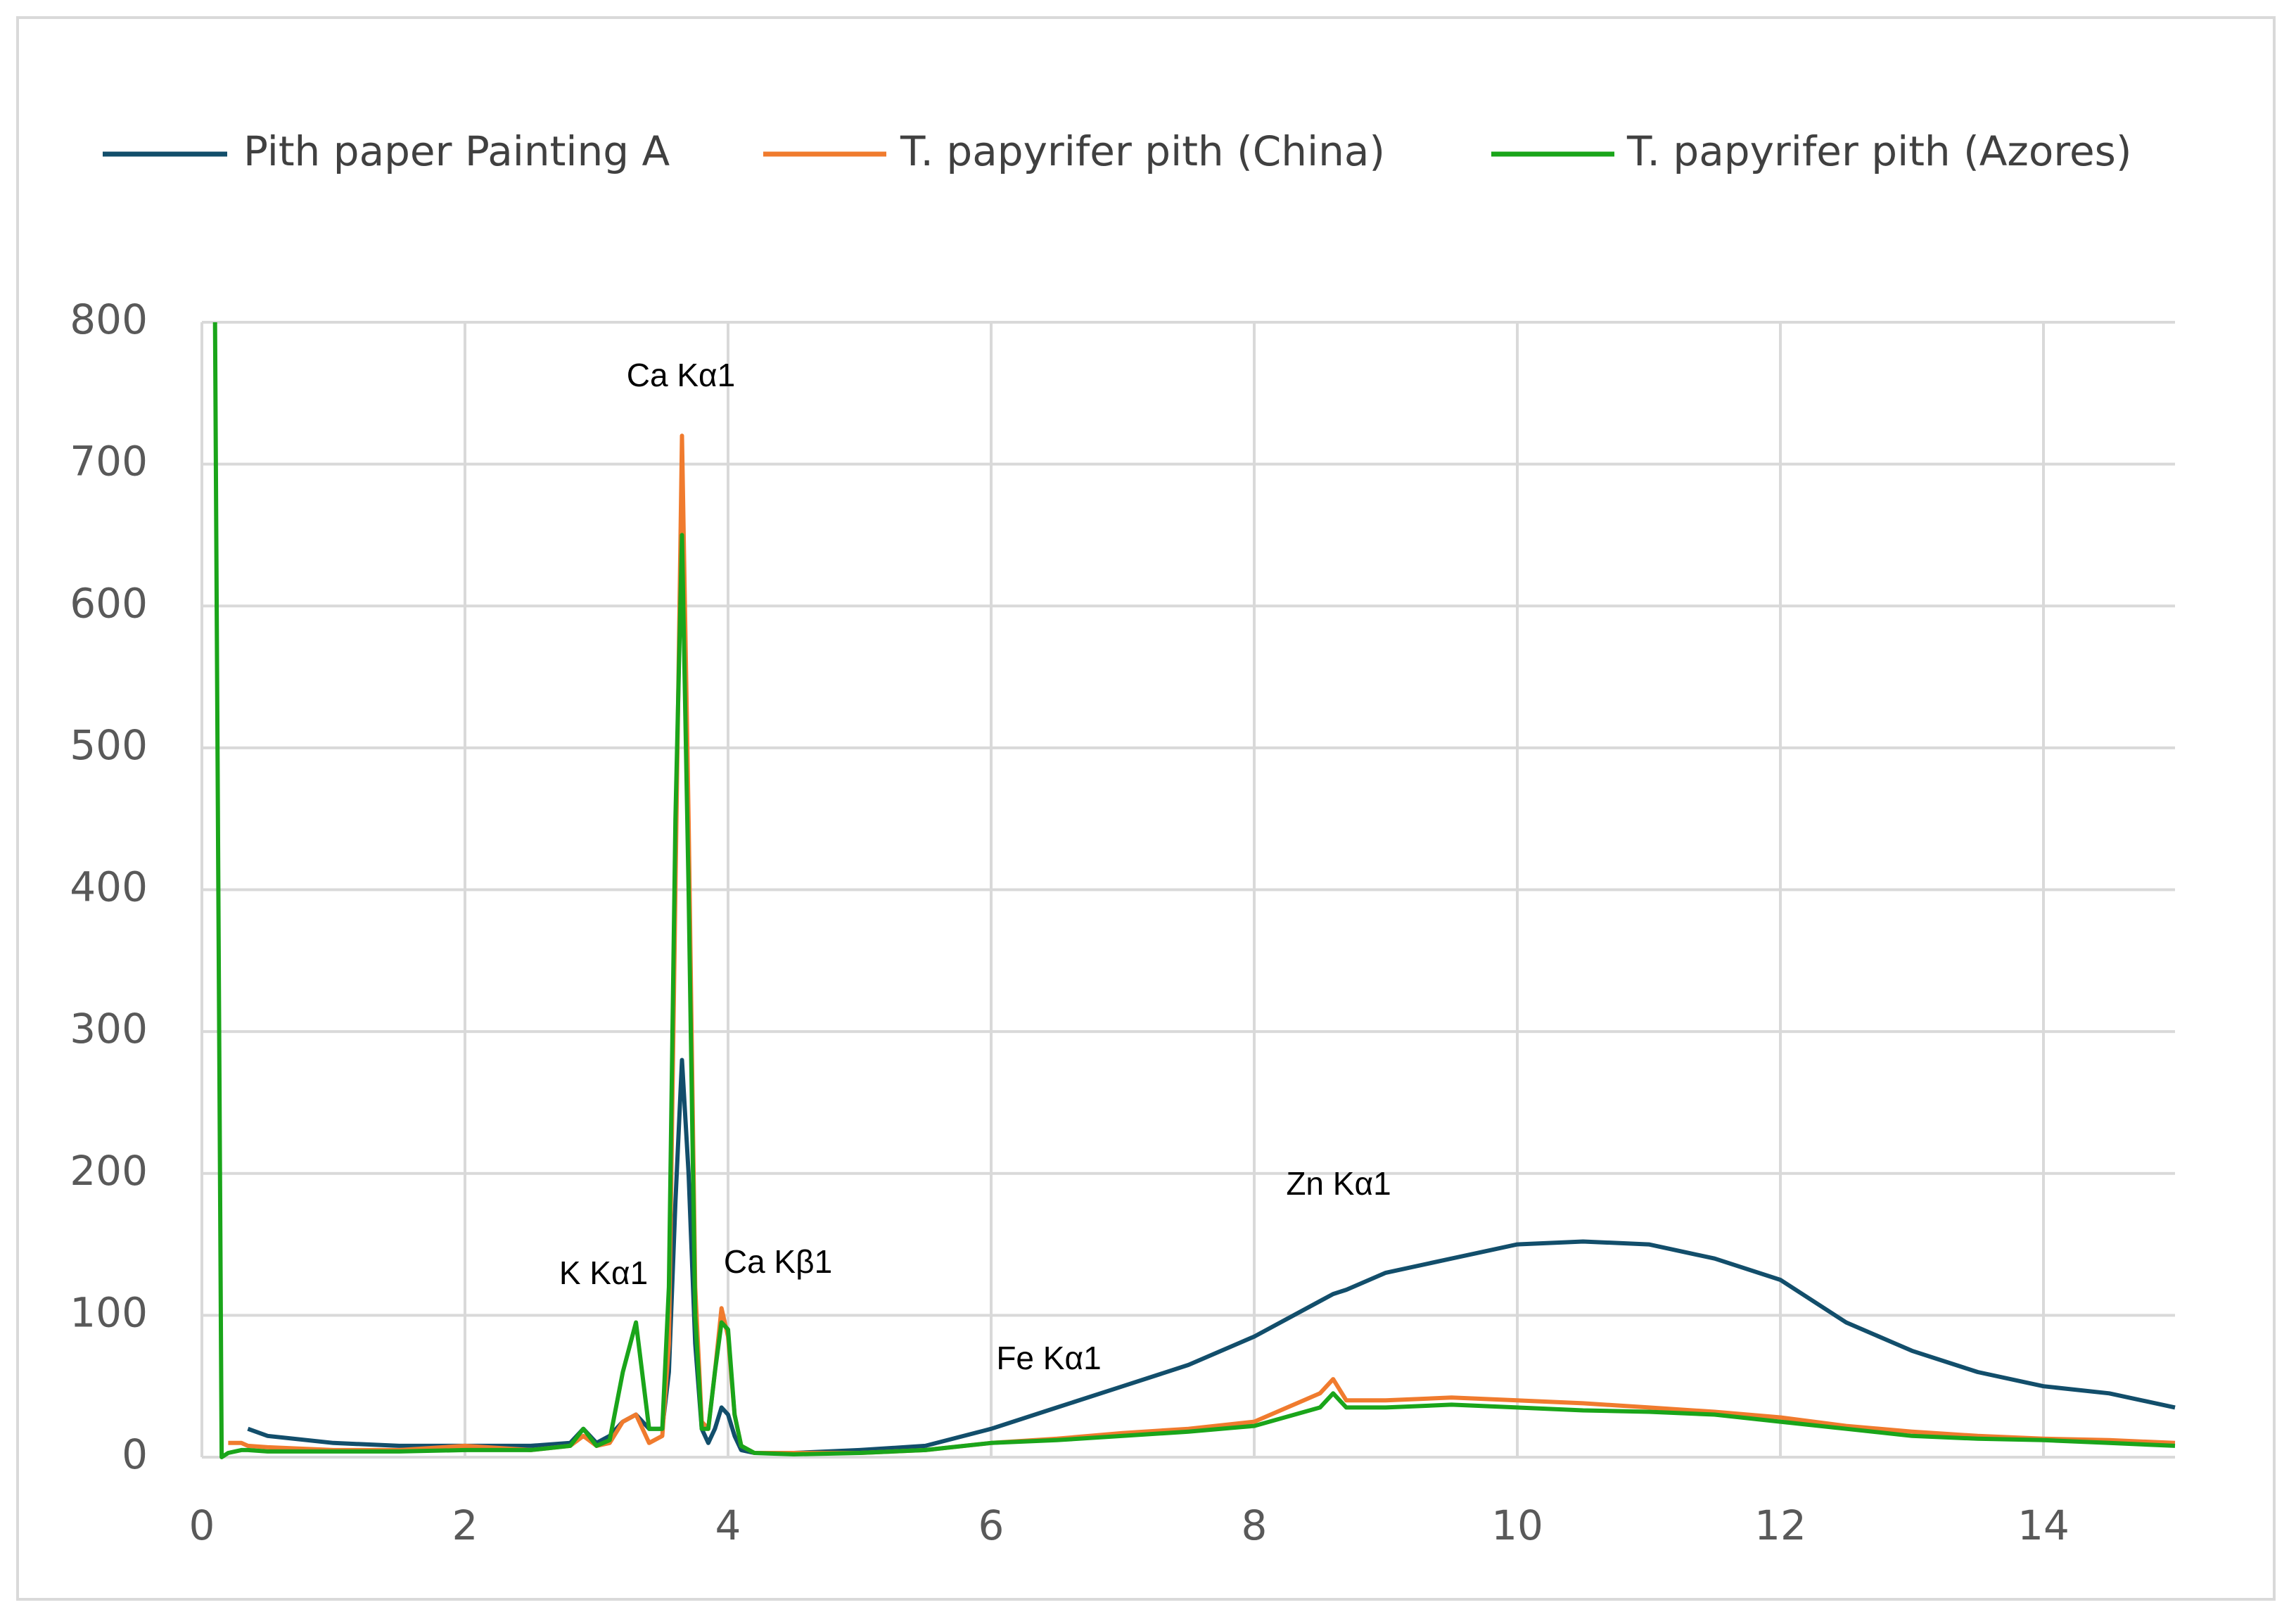 The height and width of the screenshot is (1619, 2296). I want to click on annotation: Fe Kα1, so click(1048, 1358).